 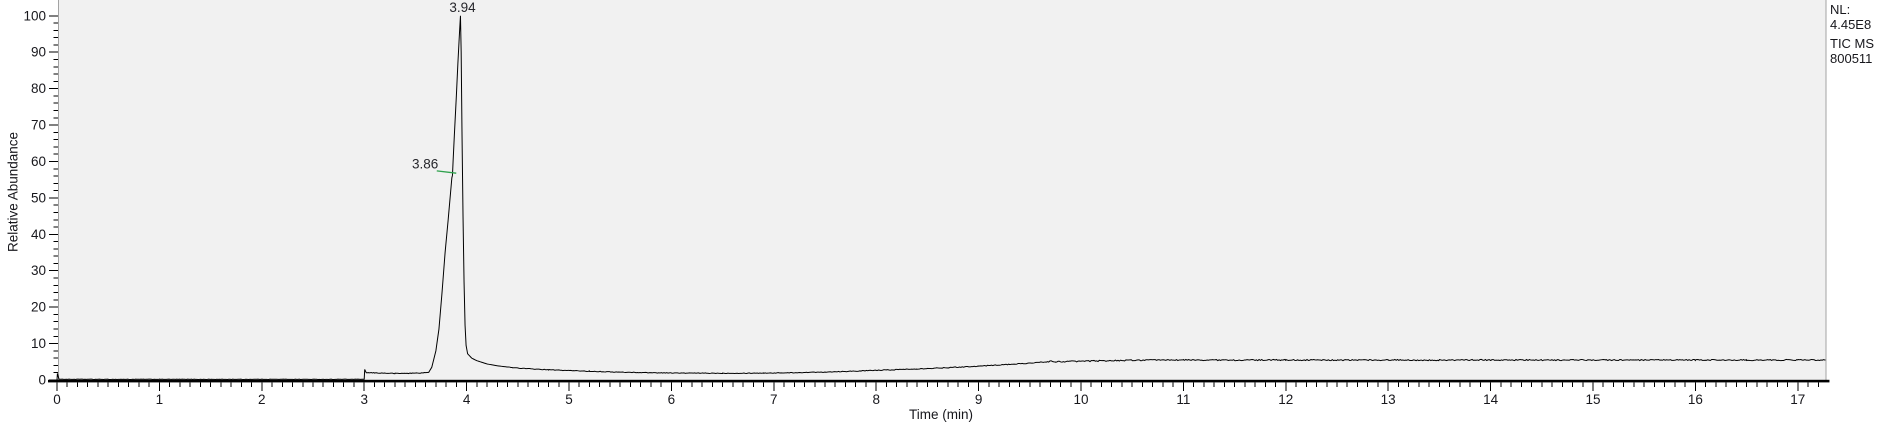 What do you see at coordinates (1183, 399) in the screenshot?
I see `x-tick-label: 11` at bounding box center [1183, 399].